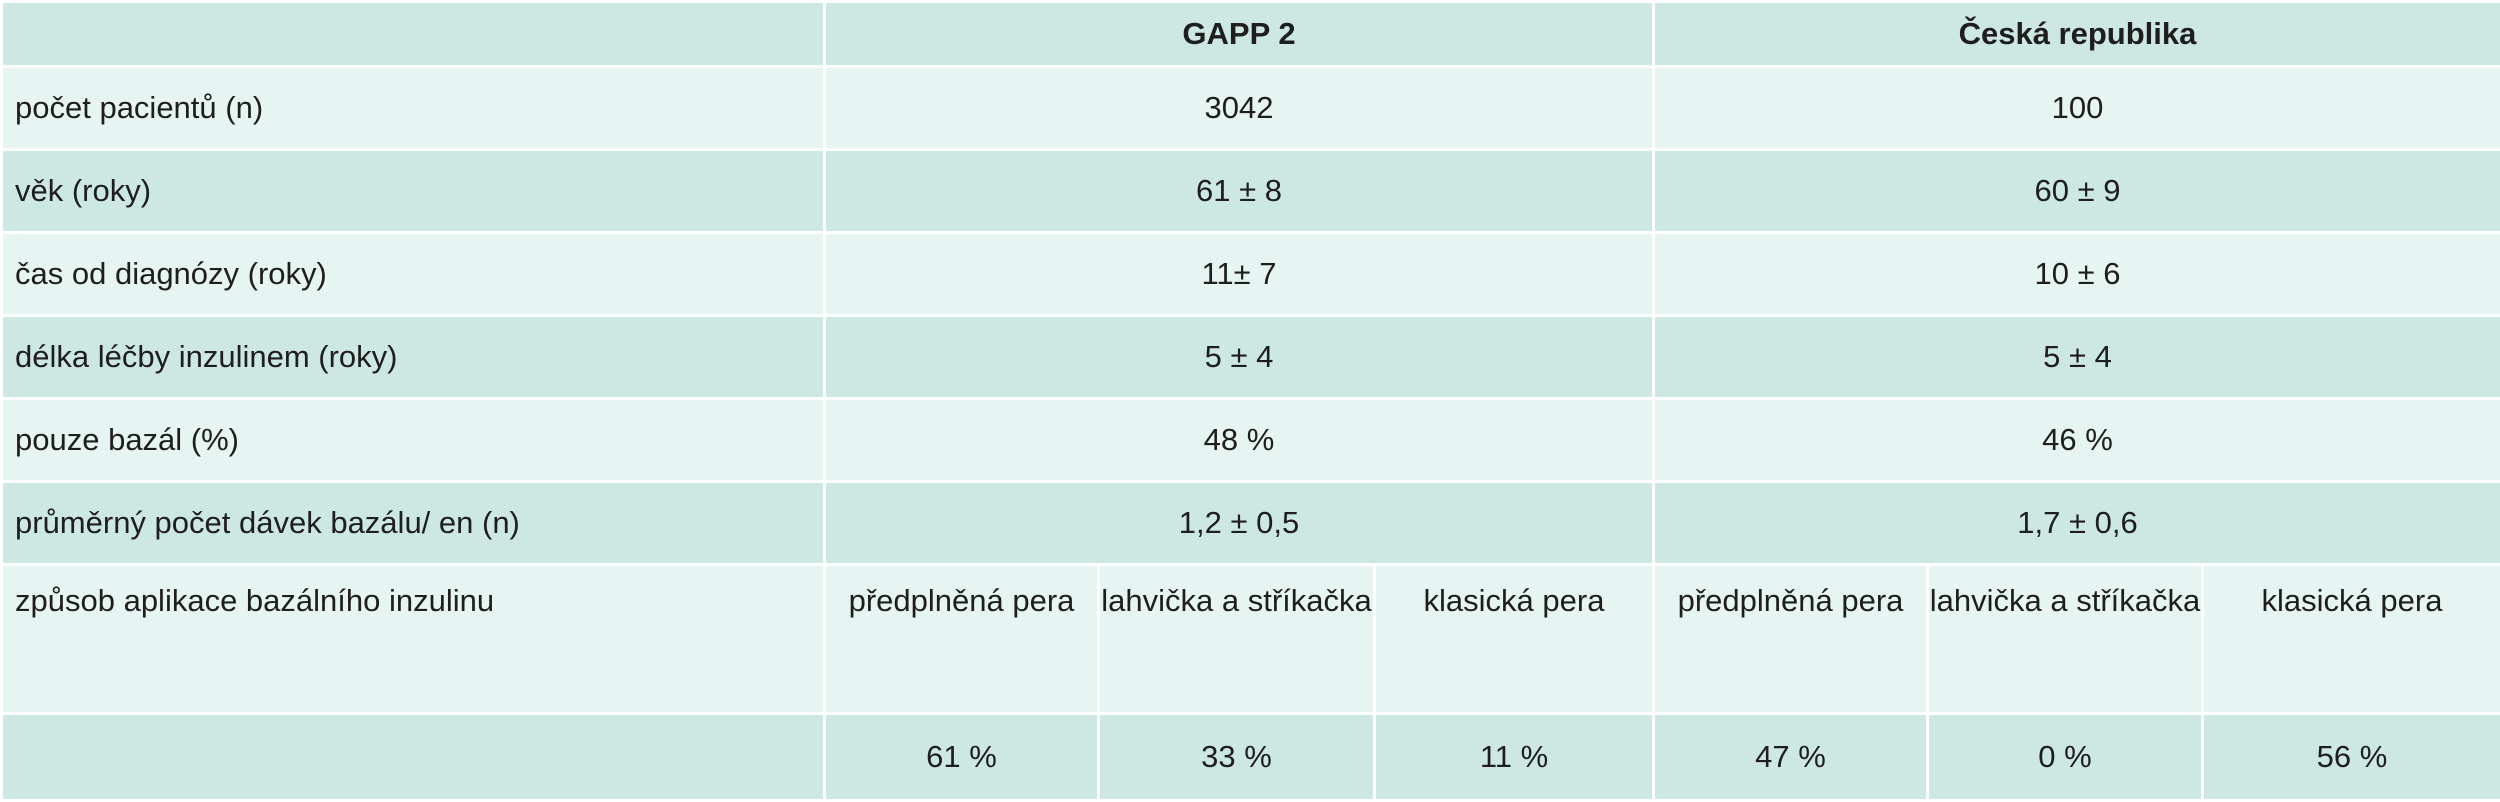  I want to click on gapp2-value: 1,2 ± 0,5, so click(1239, 523).